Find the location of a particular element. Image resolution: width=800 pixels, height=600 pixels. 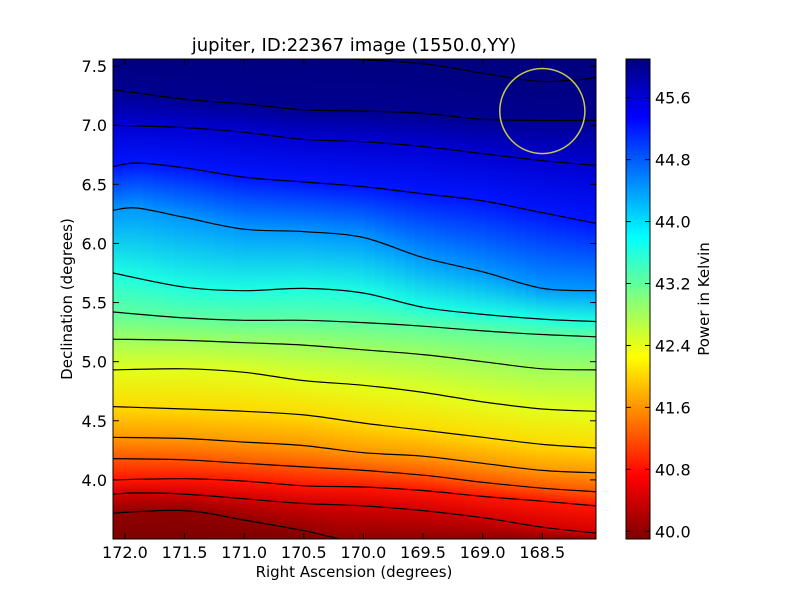

y-tick-label: 6.0 is located at coordinates (94, 243).